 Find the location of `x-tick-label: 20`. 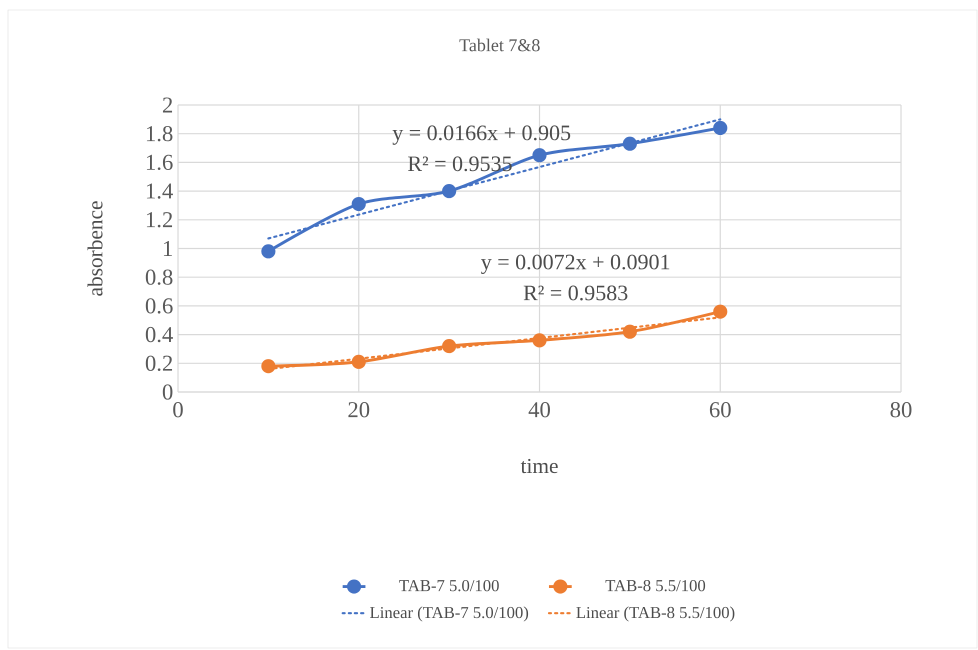

x-tick-label: 20 is located at coordinates (359, 410).